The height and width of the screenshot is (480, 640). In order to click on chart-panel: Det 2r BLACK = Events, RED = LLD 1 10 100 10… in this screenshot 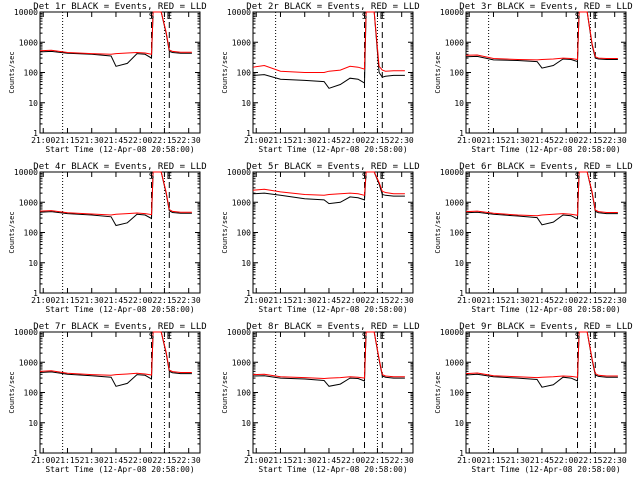, I will do `click(320, 78)`.